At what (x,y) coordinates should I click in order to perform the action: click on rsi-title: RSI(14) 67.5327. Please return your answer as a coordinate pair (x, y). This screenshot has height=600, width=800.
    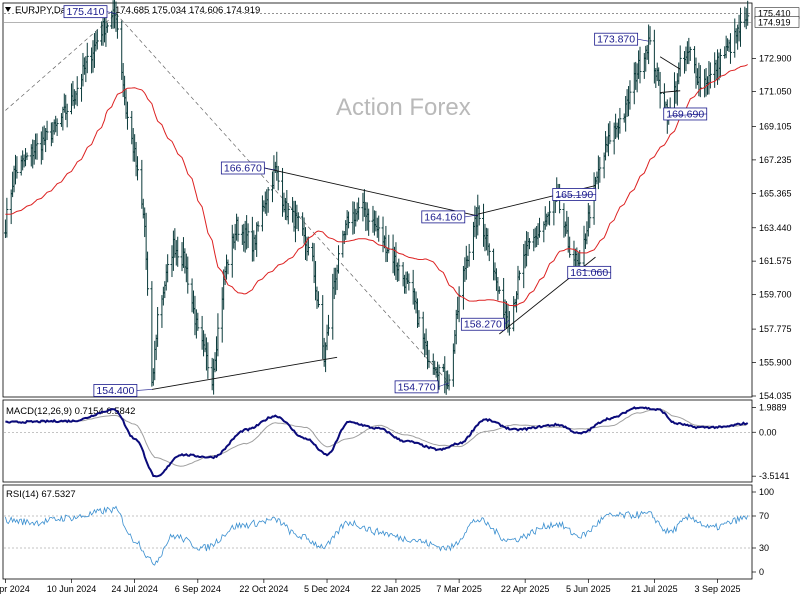
    Looking at the image, I should click on (41, 494).